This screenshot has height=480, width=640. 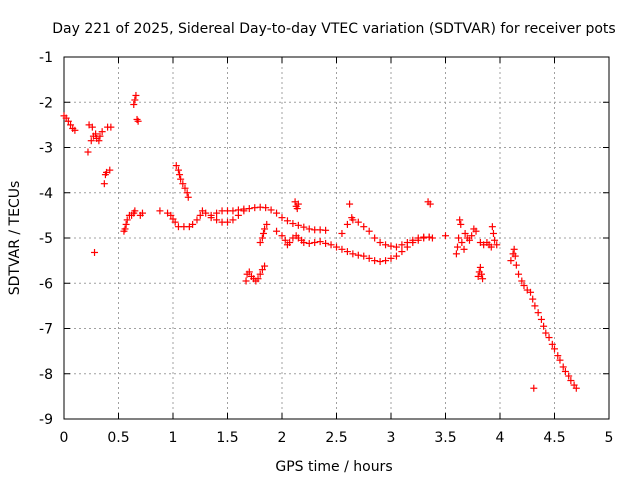 I want to click on x-tick-label: 2.5, so click(x=336, y=438).